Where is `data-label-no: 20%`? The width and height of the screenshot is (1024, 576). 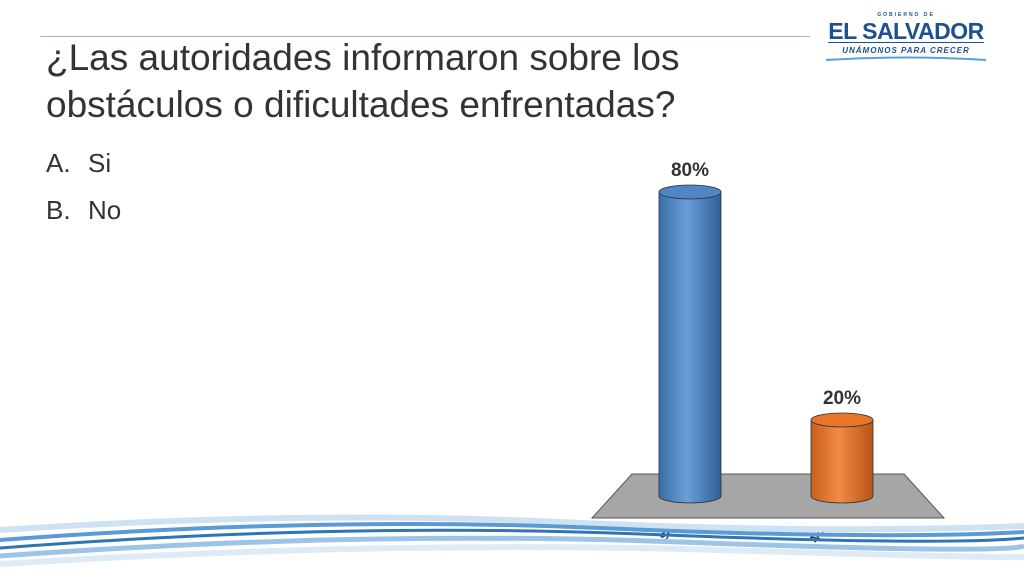 data-label-no: 20% is located at coordinates (842, 398).